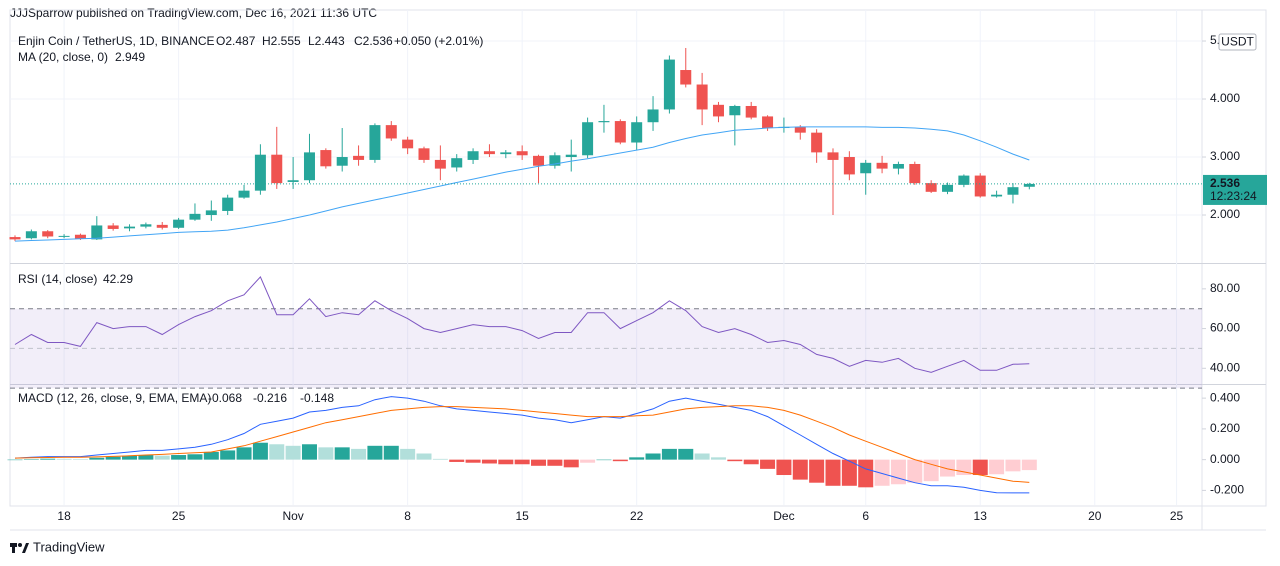  Describe the element at coordinates (981, 516) in the screenshot. I see `x-tick-label: 13` at that location.